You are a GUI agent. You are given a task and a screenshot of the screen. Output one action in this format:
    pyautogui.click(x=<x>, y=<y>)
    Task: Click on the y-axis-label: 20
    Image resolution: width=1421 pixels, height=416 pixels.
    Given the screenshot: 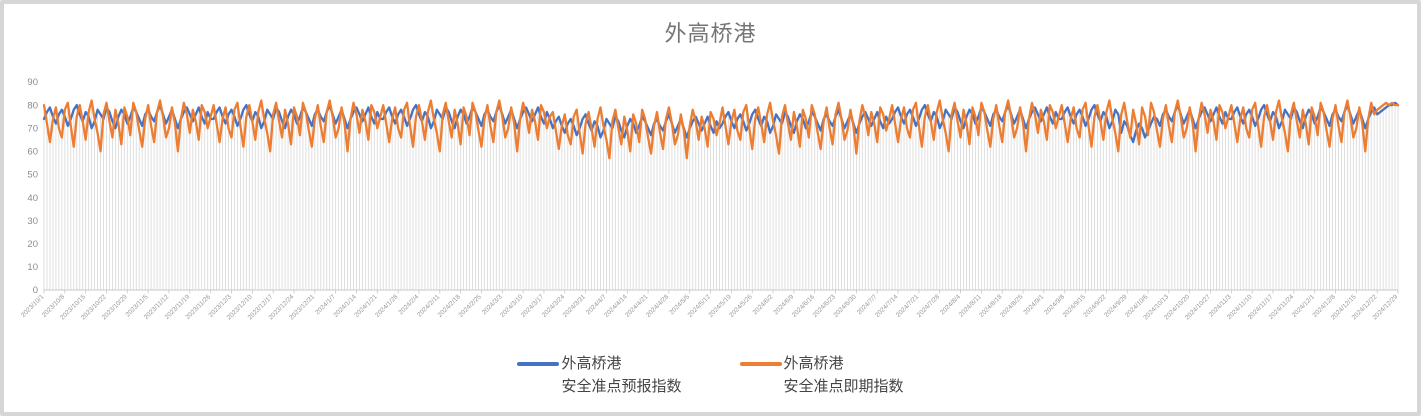 What is the action you would take?
    pyautogui.click(x=32, y=244)
    